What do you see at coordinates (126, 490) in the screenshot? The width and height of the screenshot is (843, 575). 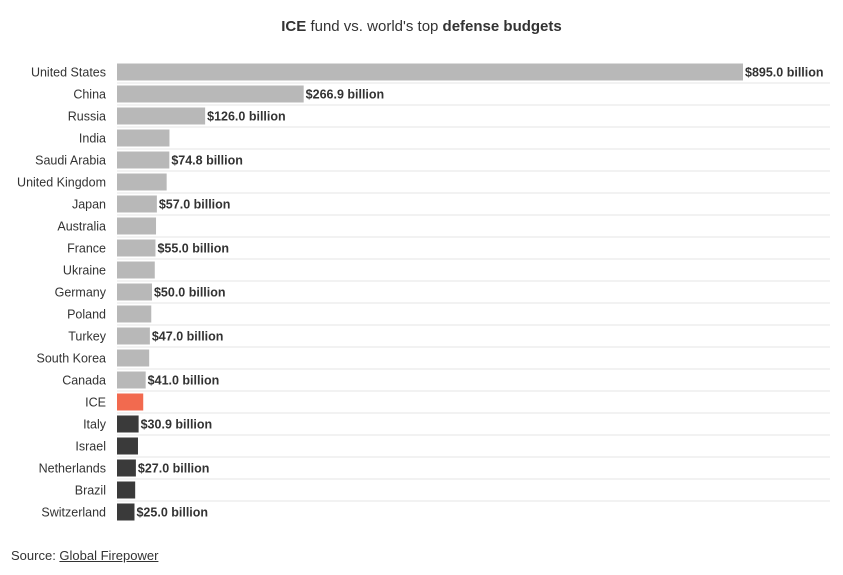 I see `bar-brazil` at bounding box center [126, 490].